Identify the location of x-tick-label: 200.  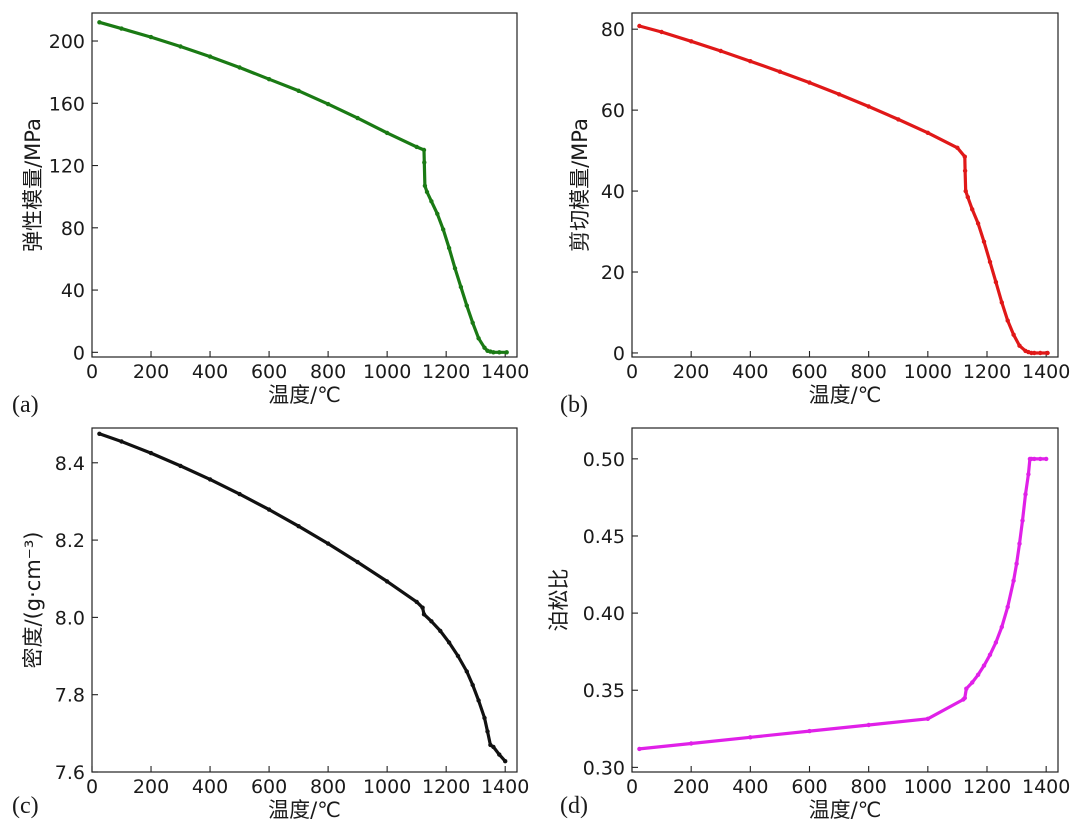
(691, 372).